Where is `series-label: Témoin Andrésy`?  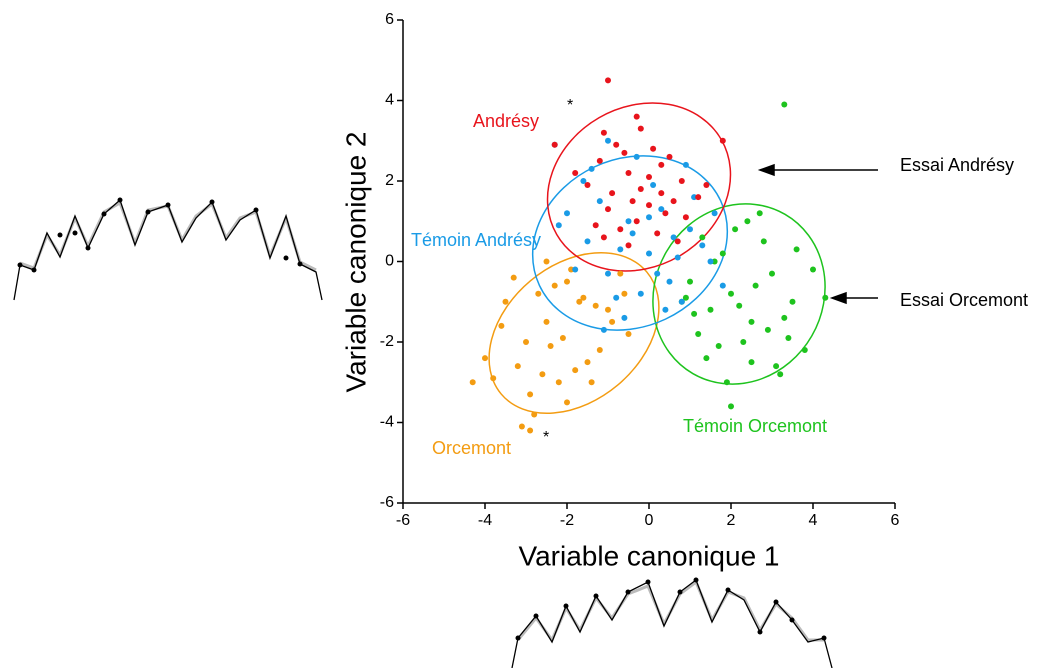 series-label: Témoin Andrésy is located at coordinates (476, 240).